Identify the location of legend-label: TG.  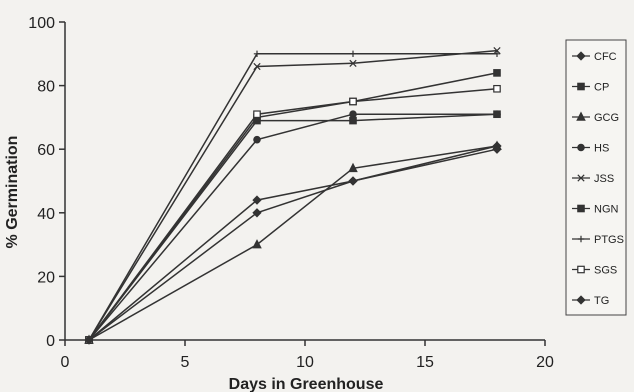
(601, 301).